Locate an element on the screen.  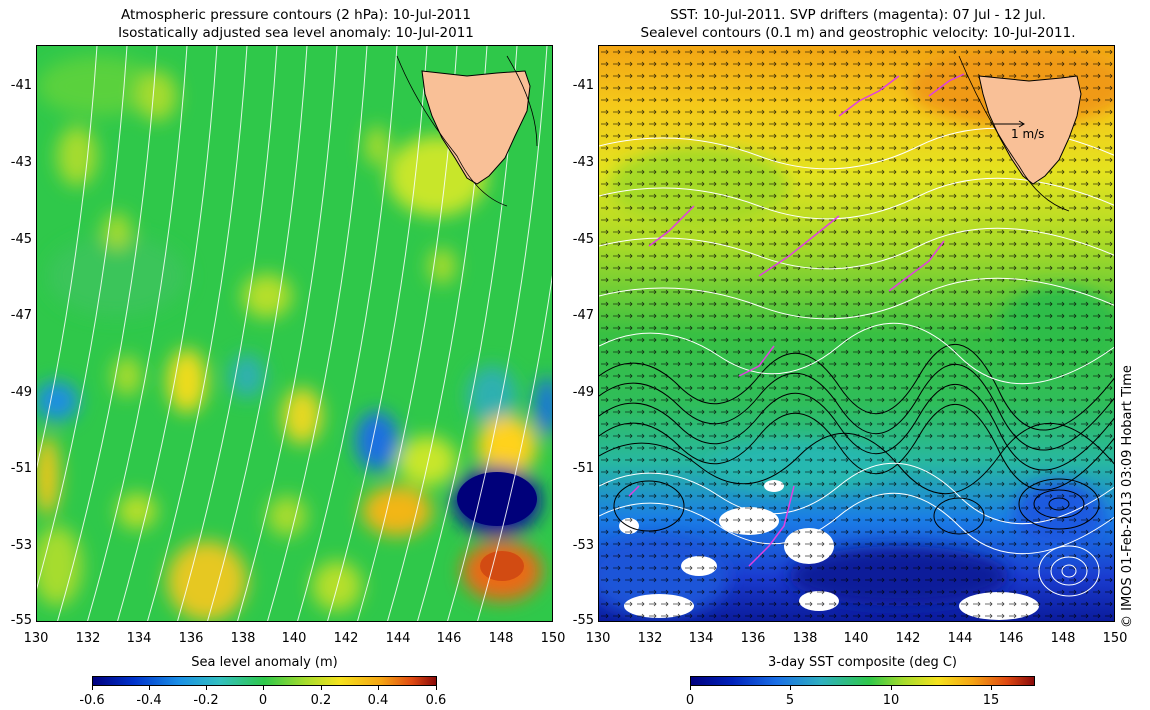
right-colorbar is located at coordinates (862, 681).